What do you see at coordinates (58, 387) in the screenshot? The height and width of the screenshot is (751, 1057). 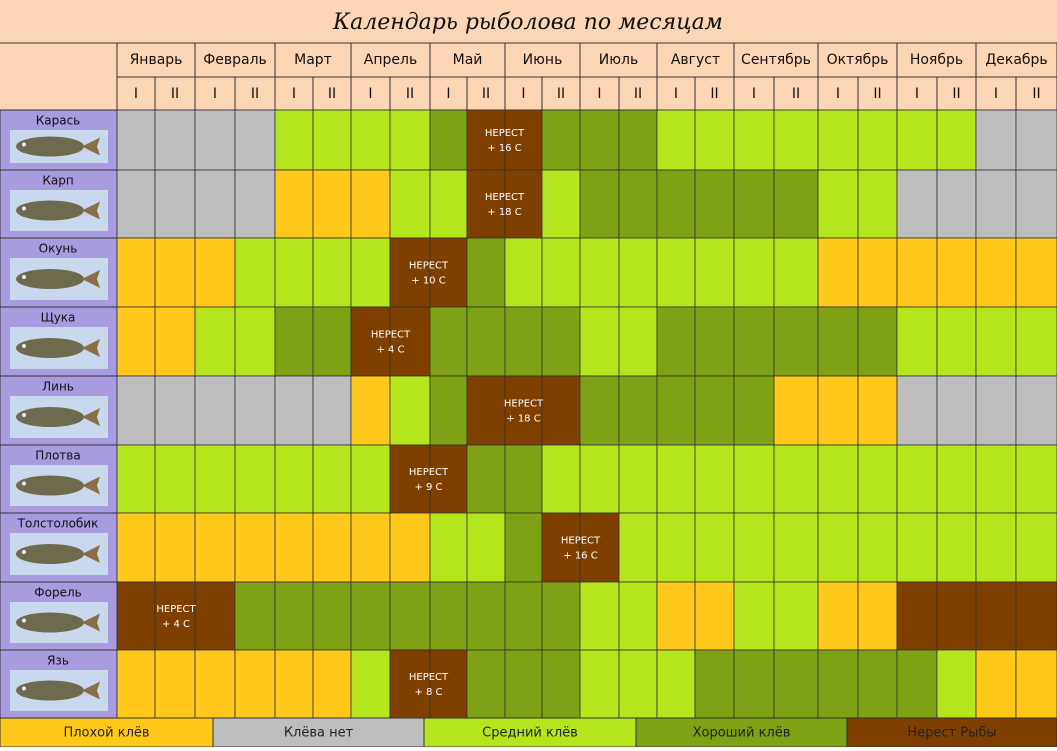 I see `fish-name: Линь` at bounding box center [58, 387].